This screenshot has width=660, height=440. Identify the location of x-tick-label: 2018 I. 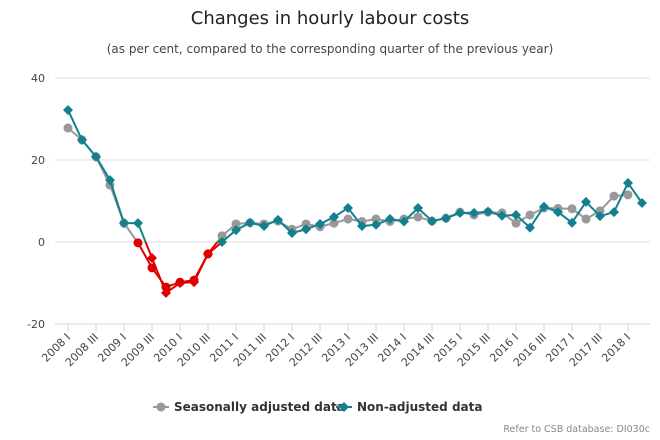
(616, 348).